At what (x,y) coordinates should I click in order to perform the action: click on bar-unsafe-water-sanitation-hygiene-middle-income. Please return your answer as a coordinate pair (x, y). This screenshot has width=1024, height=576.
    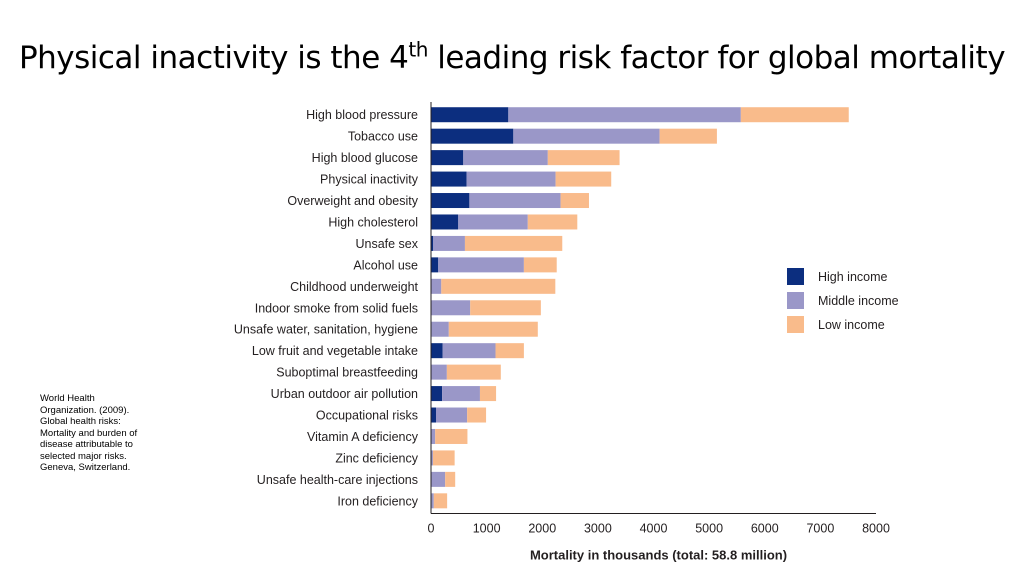
    Looking at the image, I should click on (440, 329).